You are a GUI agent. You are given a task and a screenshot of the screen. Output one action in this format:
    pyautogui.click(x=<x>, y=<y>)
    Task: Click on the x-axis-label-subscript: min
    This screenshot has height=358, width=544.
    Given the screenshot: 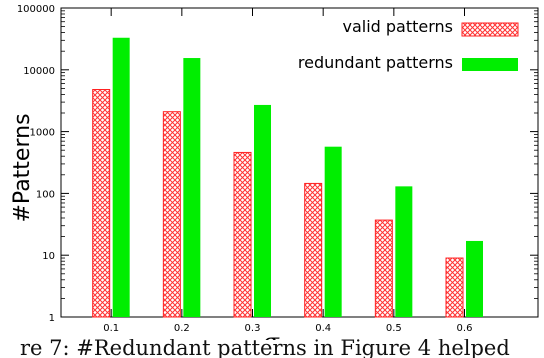 What is the action you would take?
    pyautogui.click(x=295, y=339)
    